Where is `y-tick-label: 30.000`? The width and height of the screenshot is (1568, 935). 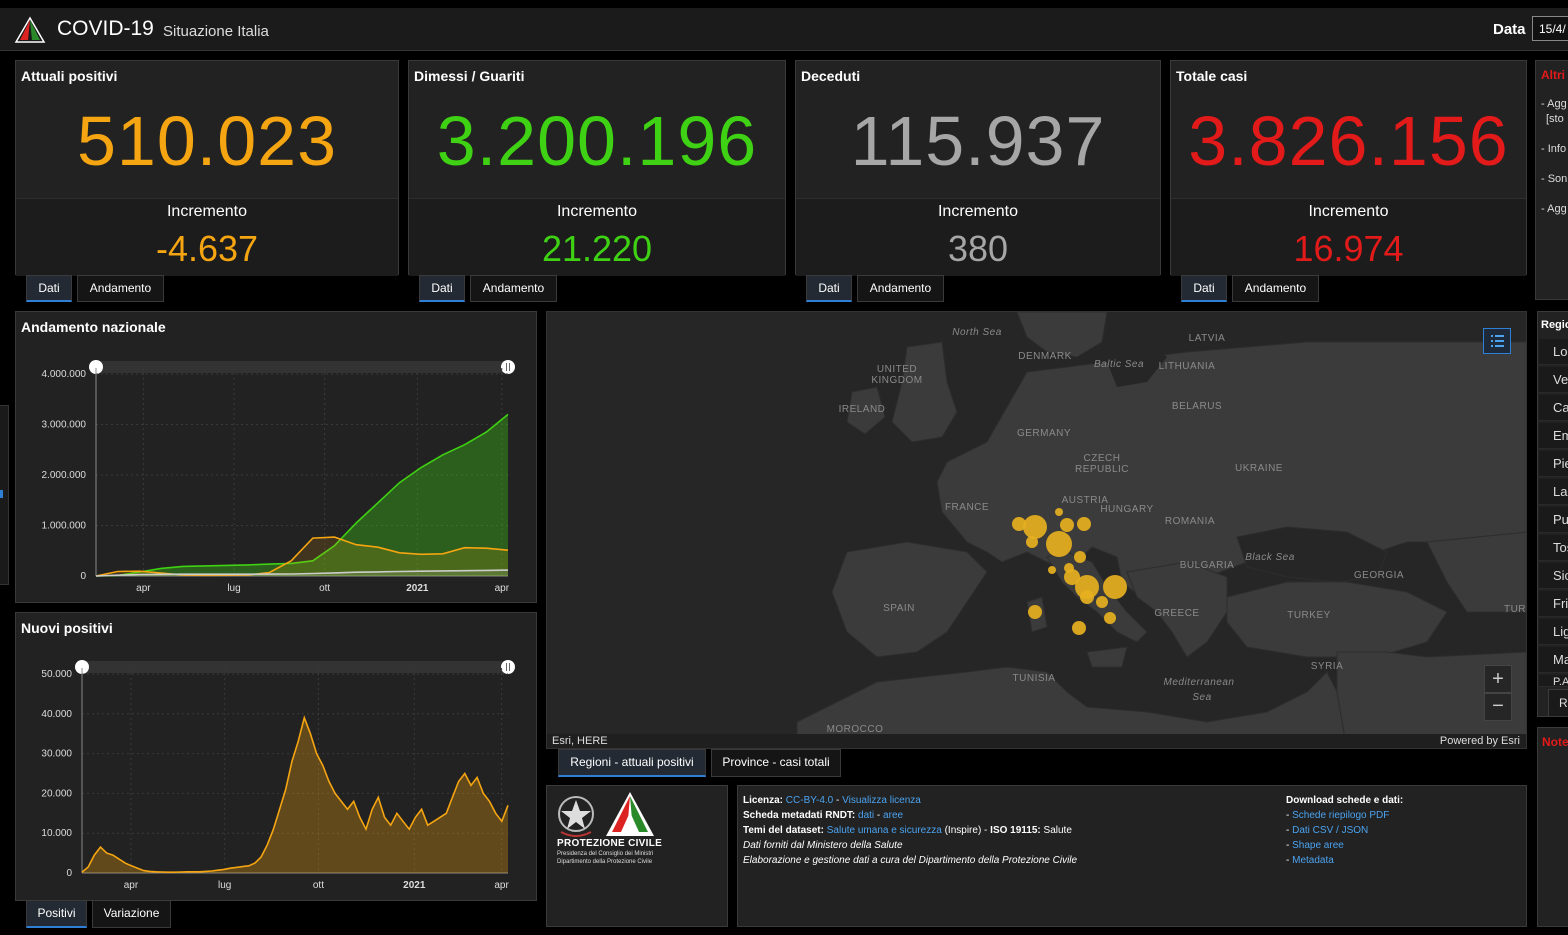 y-tick-label: 30.000 is located at coordinates (56, 754).